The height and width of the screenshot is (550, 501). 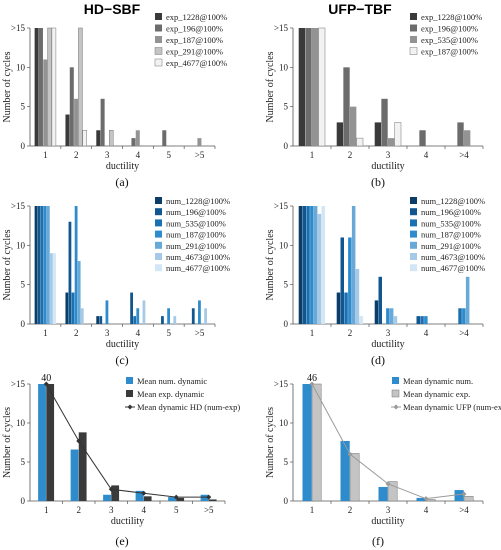 What do you see at coordinates (300, 265) in the screenshot?
I see `bar-d-s0-c0` at bounding box center [300, 265].